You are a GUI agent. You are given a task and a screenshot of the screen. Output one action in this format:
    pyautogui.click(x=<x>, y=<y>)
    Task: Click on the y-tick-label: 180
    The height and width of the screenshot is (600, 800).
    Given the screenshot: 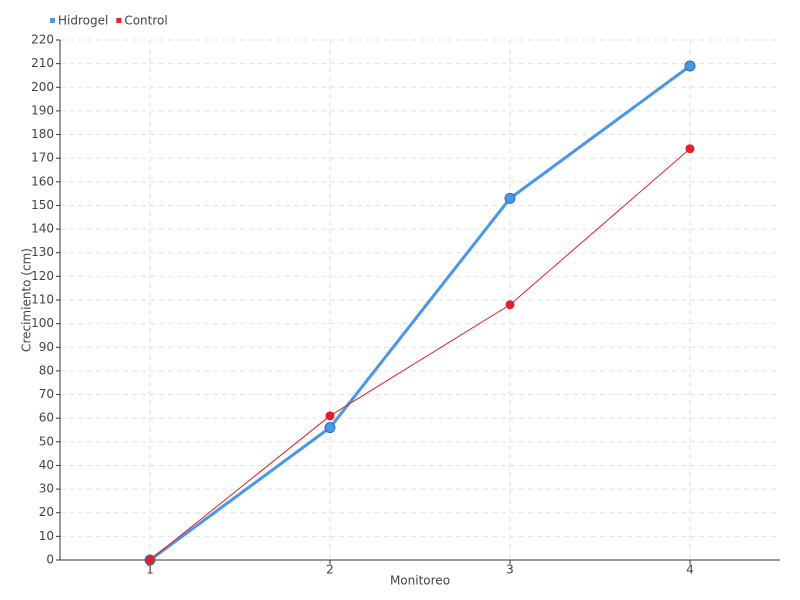 What is the action you would take?
    pyautogui.click(x=42, y=134)
    